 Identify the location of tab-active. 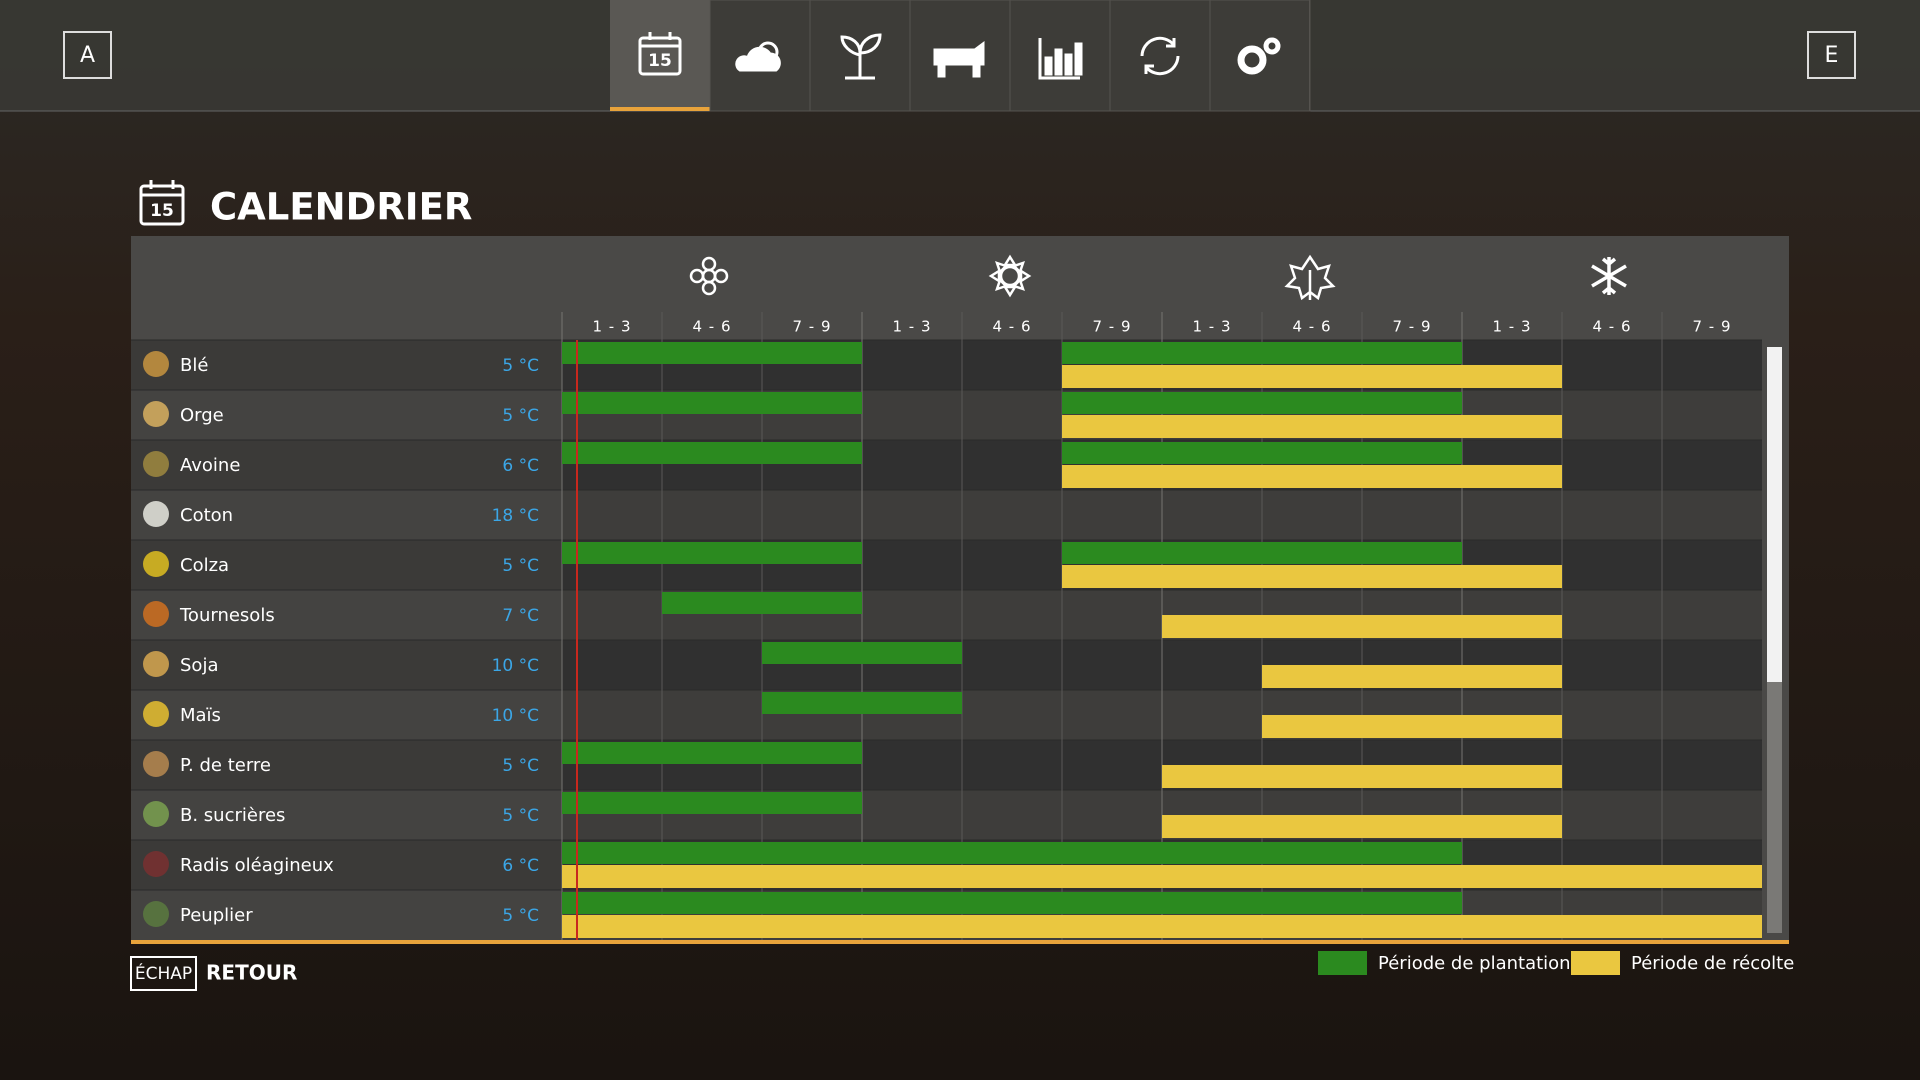
(660, 55).